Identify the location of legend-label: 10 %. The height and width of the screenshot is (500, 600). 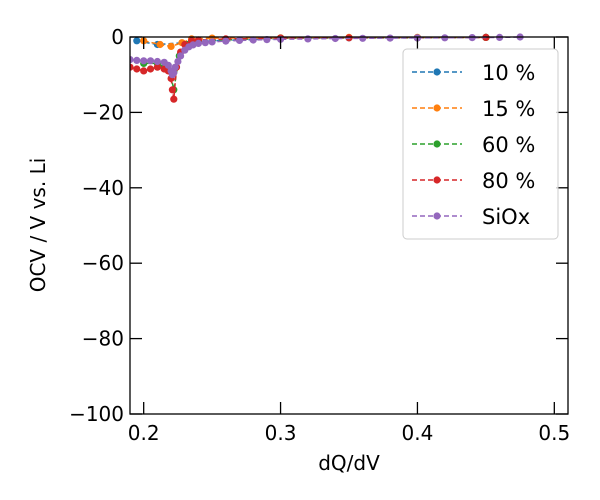
(508, 73).